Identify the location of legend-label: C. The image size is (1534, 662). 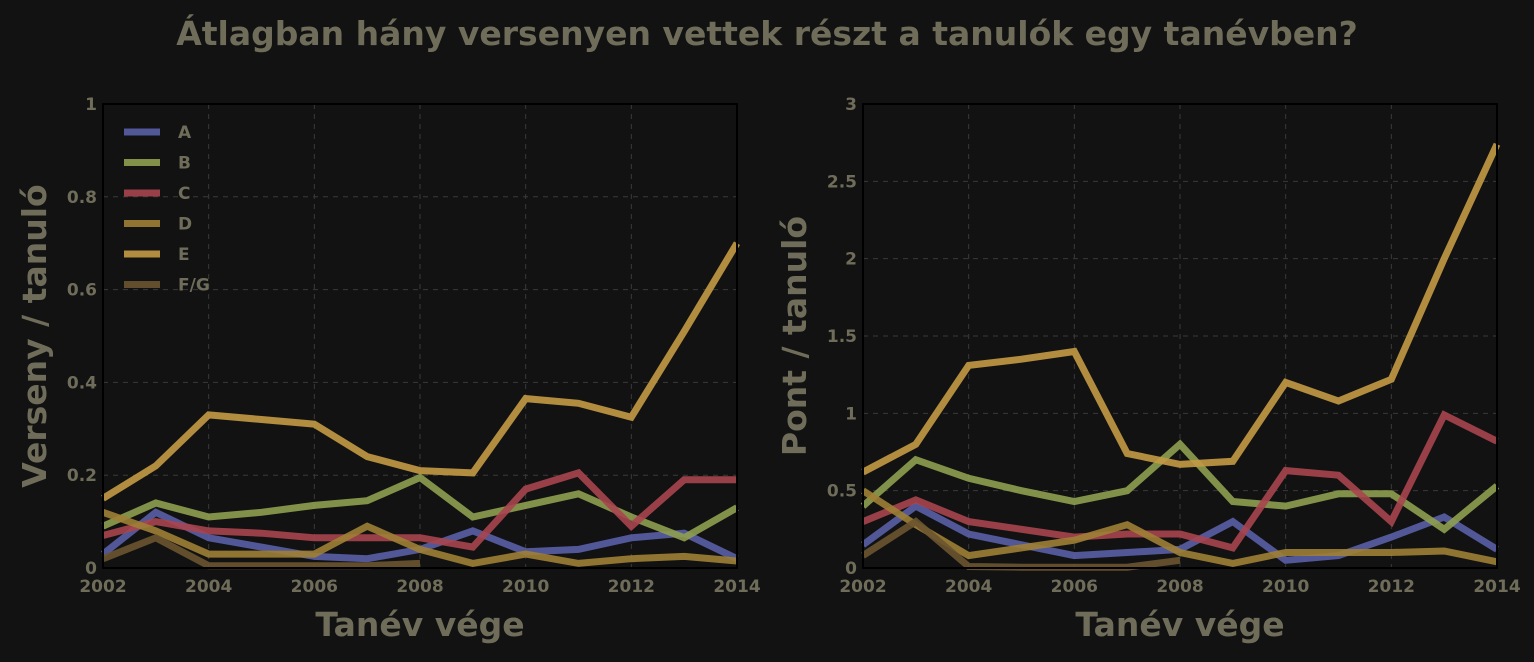
(184, 194).